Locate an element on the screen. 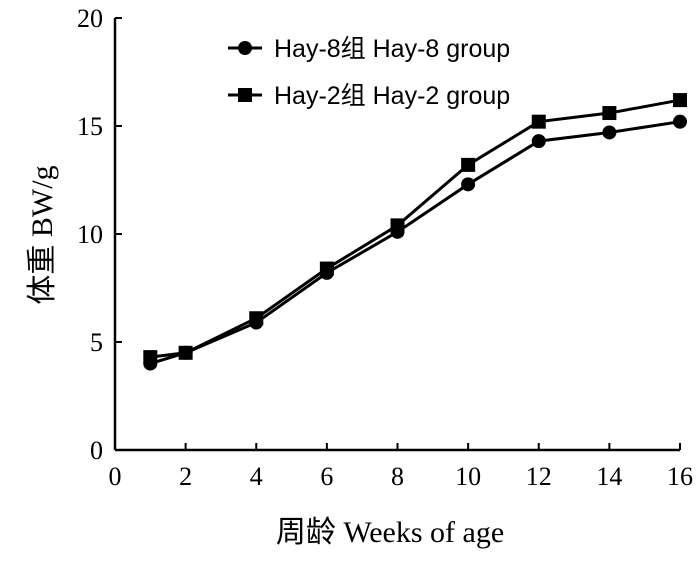 The image size is (700, 567). x-tick-label: 6 is located at coordinates (326, 476).